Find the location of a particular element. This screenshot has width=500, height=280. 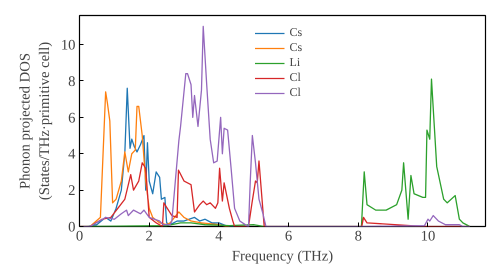

y-tick-label: 10 is located at coordinates (68, 46).